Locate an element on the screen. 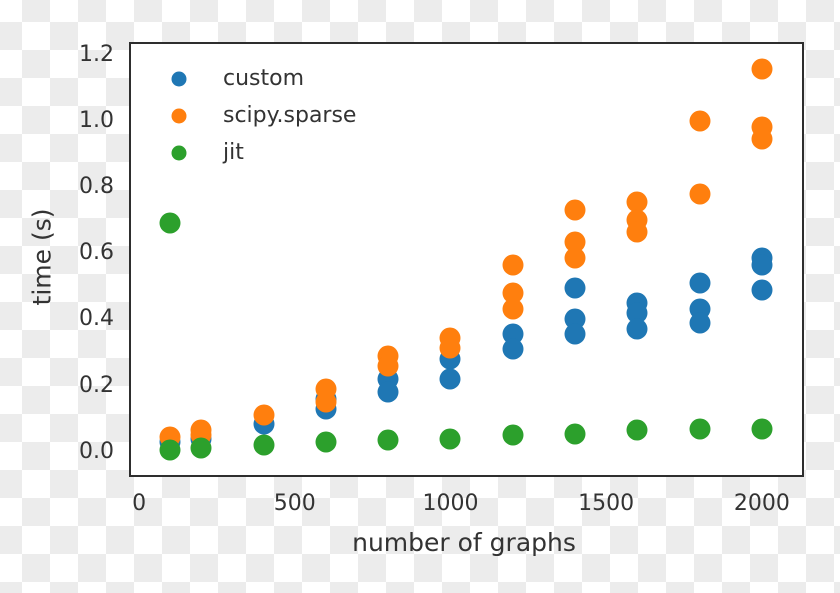 The width and height of the screenshot is (840, 593). x-tick-label: 2000 is located at coordinates (761, 503).